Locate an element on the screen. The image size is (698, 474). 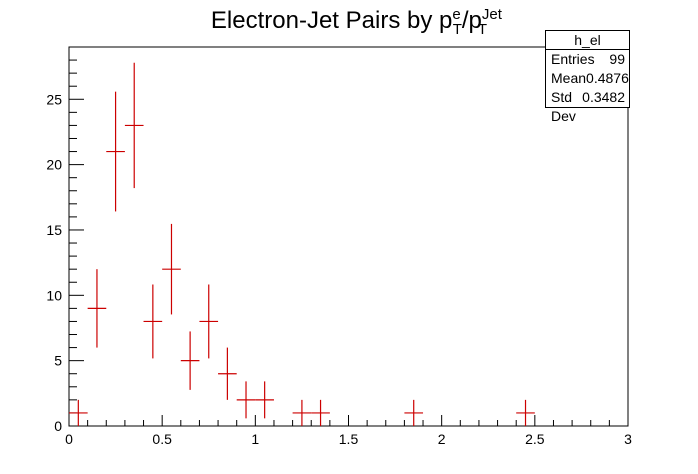
title-pt-e: eT is located at coordinates (457, 22).